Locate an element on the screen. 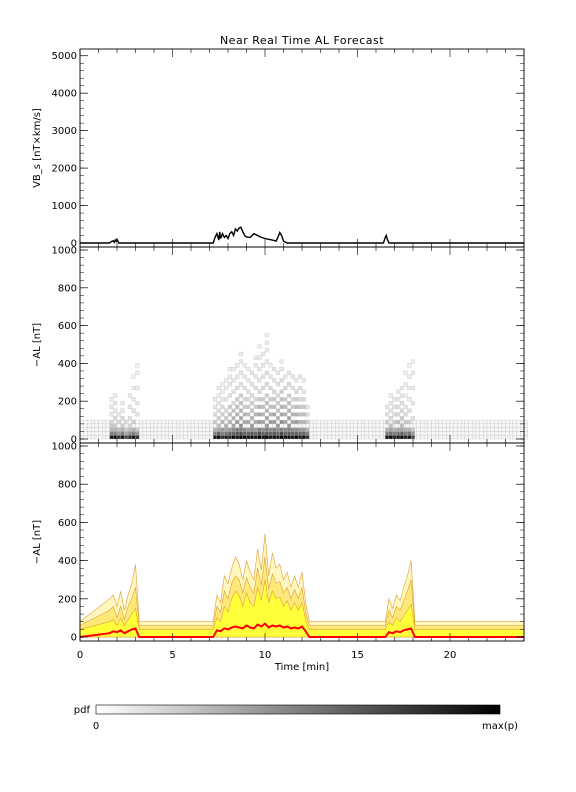 The width and height of the screenshot is (576, 792). colorbar-label: pdf is located at coordinates (82, 710).